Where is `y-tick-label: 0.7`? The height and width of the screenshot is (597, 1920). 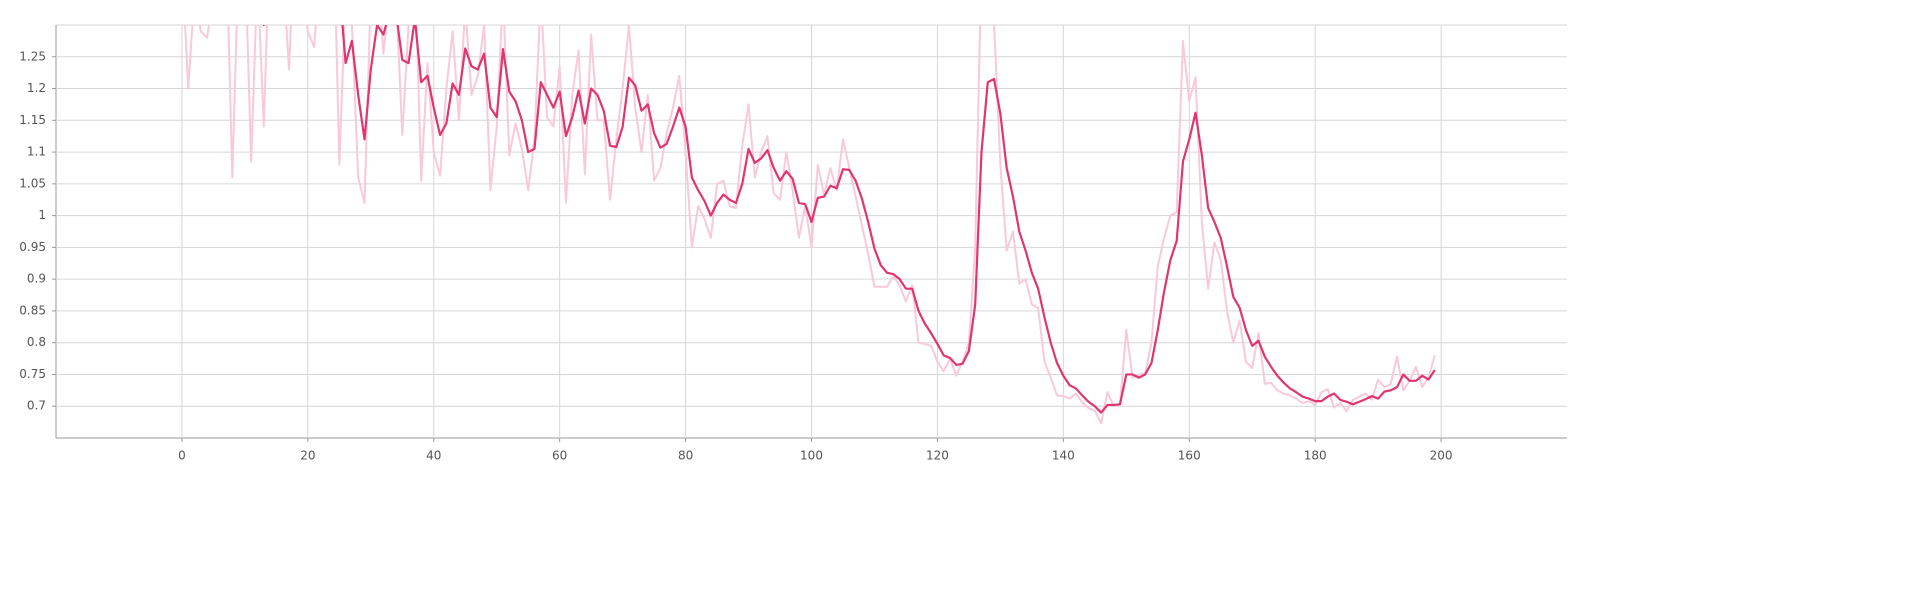 y-tick-label: 0.7 is located at coordinates (36, 406).